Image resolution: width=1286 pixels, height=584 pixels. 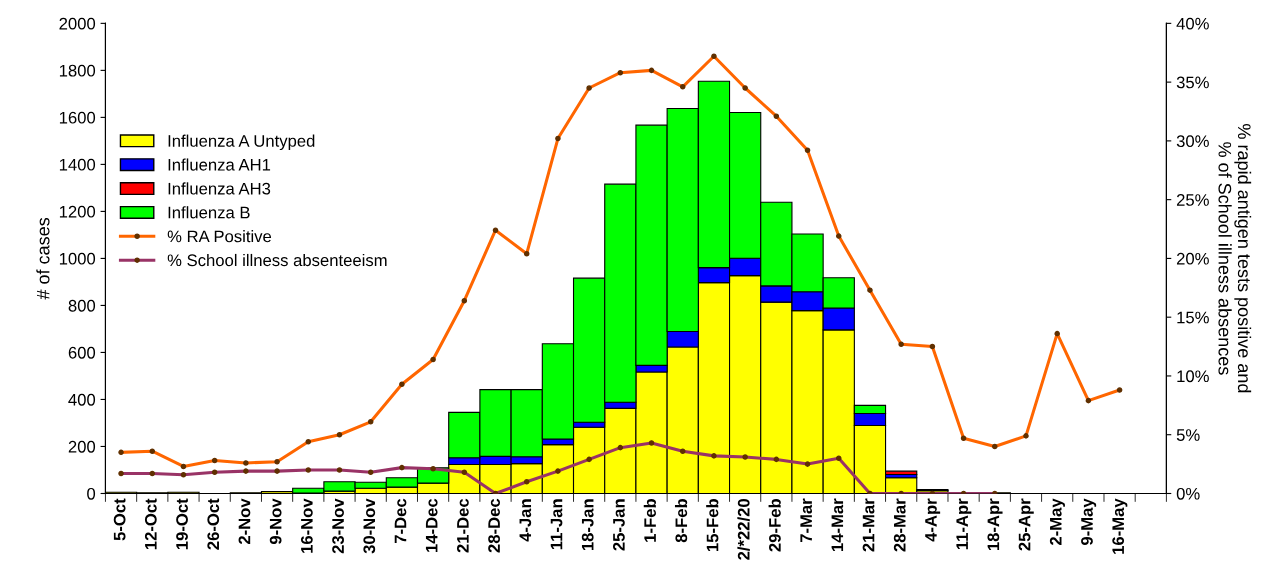 What do you see at coordinates (556, 524) in the screenshot?
I see `x-tick-label: 11-Jan` at bounding box center [556, 524].